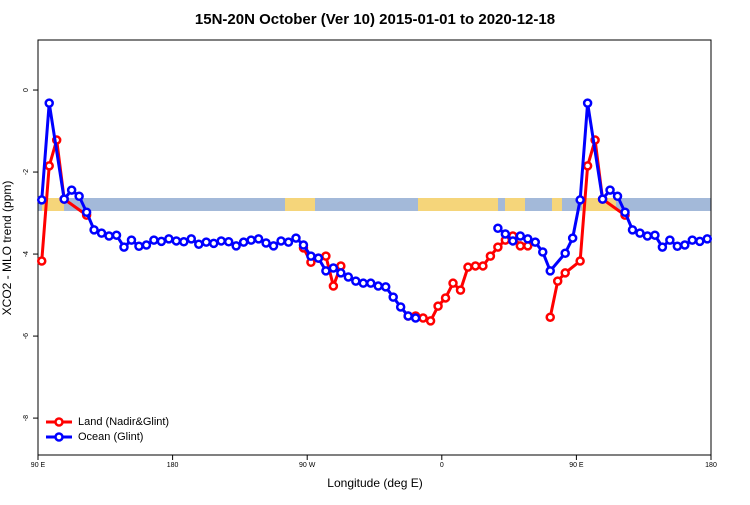  I want to click on y-axis-label: XCO2 - MLO trend (ppm), so click(7, 248).